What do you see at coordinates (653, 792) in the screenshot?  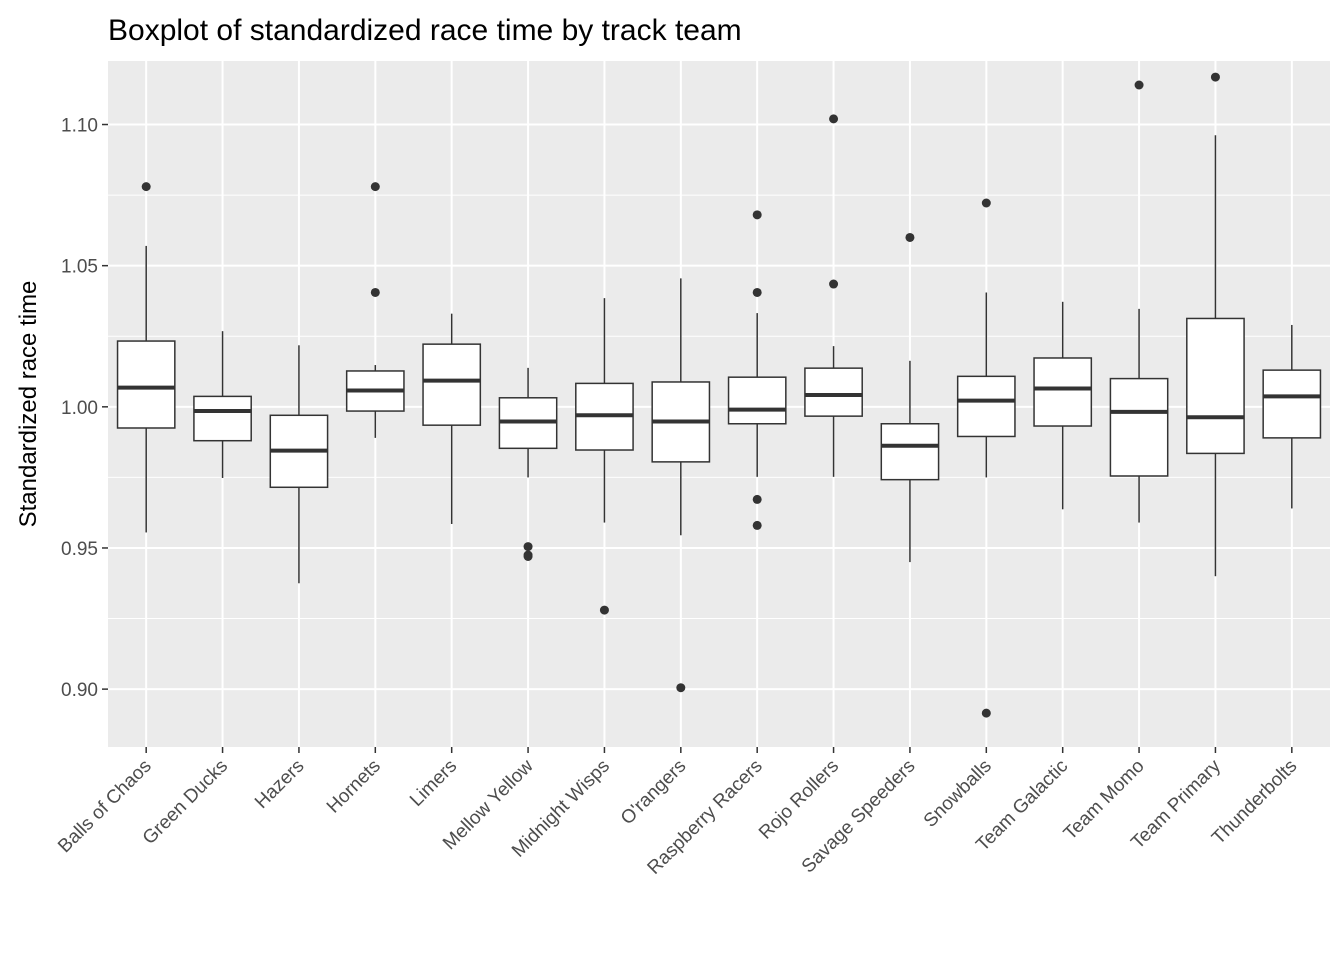 I see `x-tick-label: O'rangers` at bounding box center [653, 792].